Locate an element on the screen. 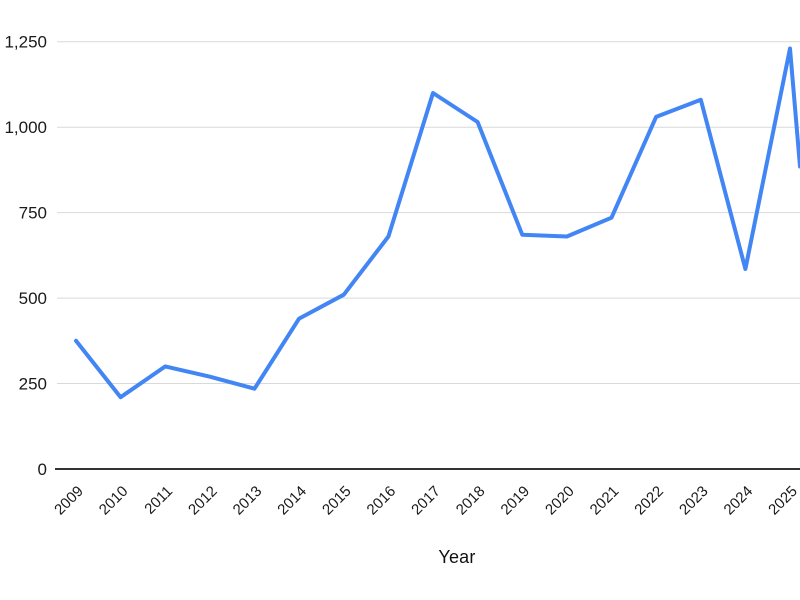  x-axis-tick-label: 2019 is located at coordinates (516, 501).